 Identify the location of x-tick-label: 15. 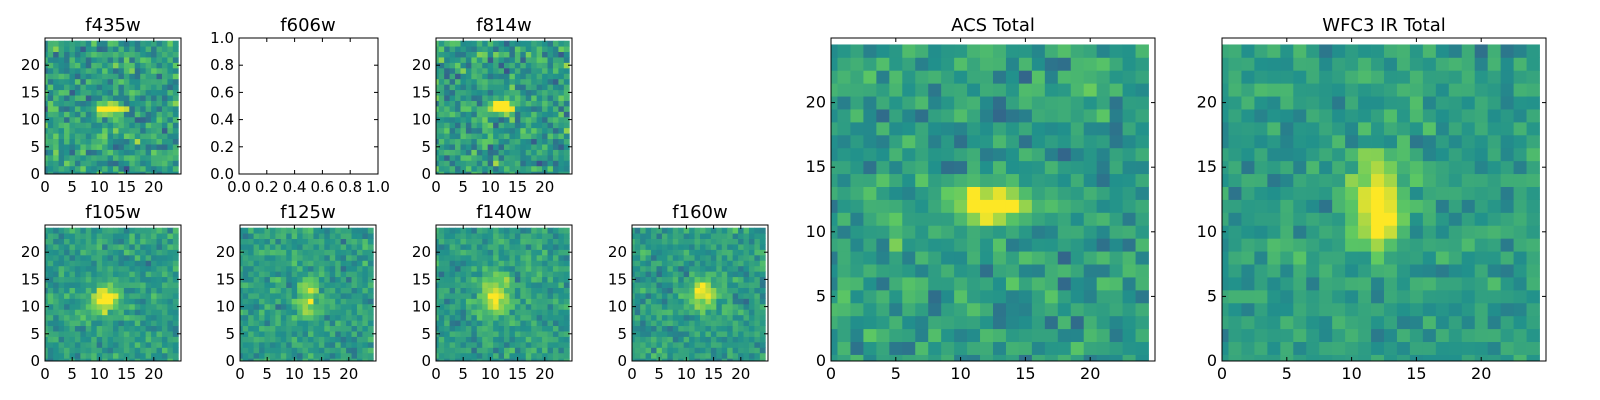
(517, 374).